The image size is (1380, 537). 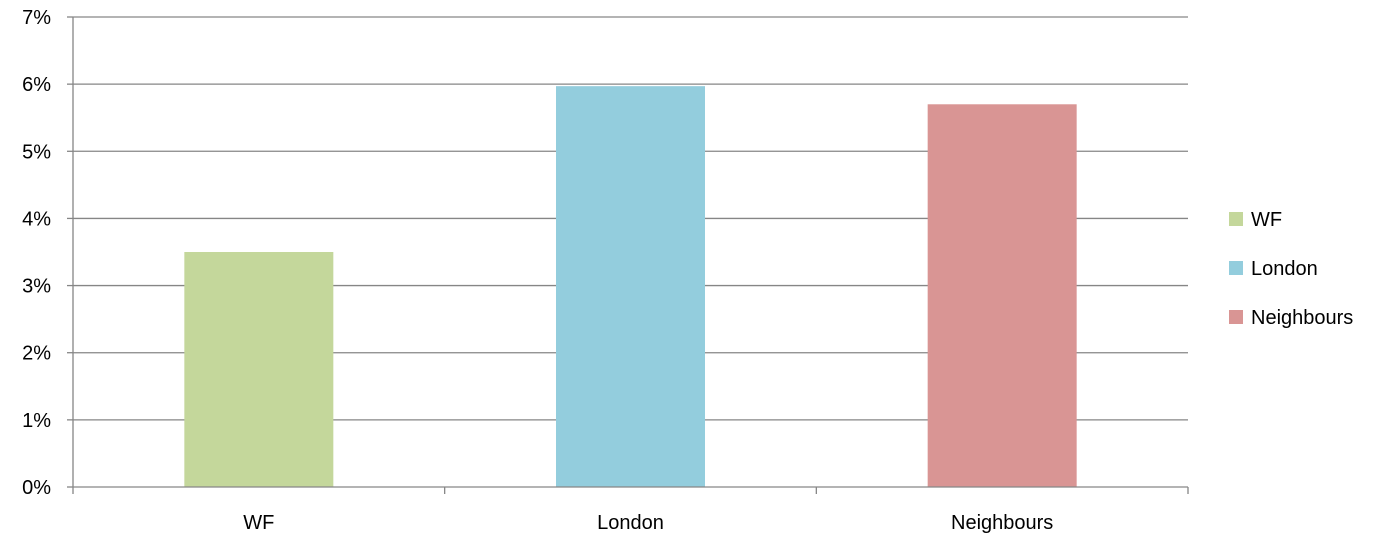 What do you see at coordinates (36, 152) in the screenshot?
I see `y-tick-label: 5%` at bounding box center [36, 152].